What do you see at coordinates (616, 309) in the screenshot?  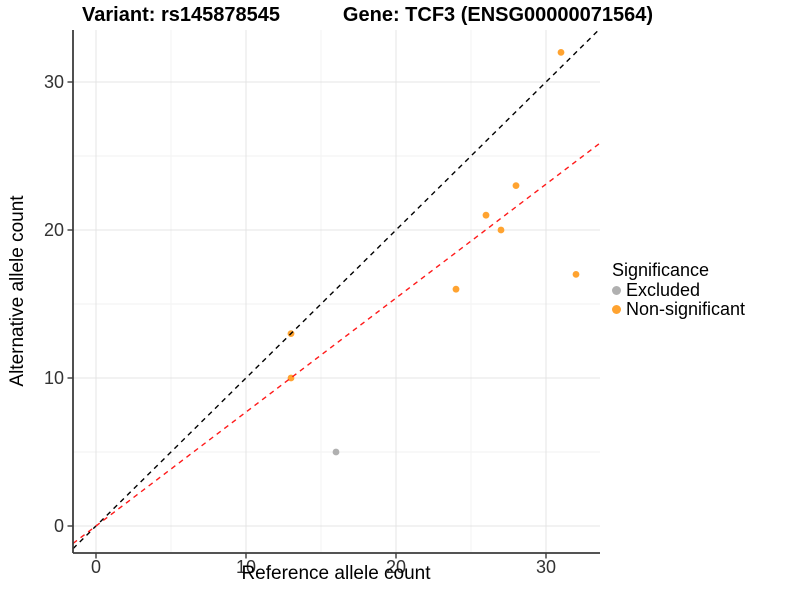 I see `non-significant-dot-icon` at bounding box center [616, 309].